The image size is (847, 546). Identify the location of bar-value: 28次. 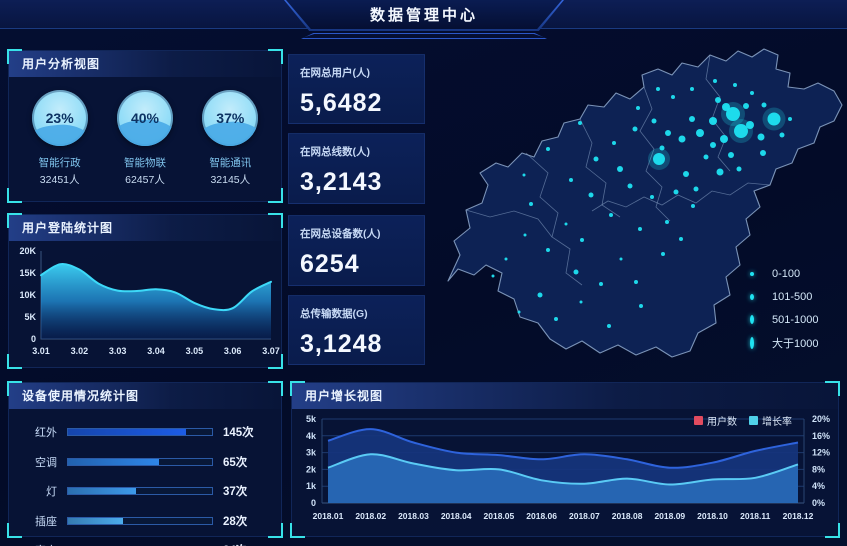
(235, 521).